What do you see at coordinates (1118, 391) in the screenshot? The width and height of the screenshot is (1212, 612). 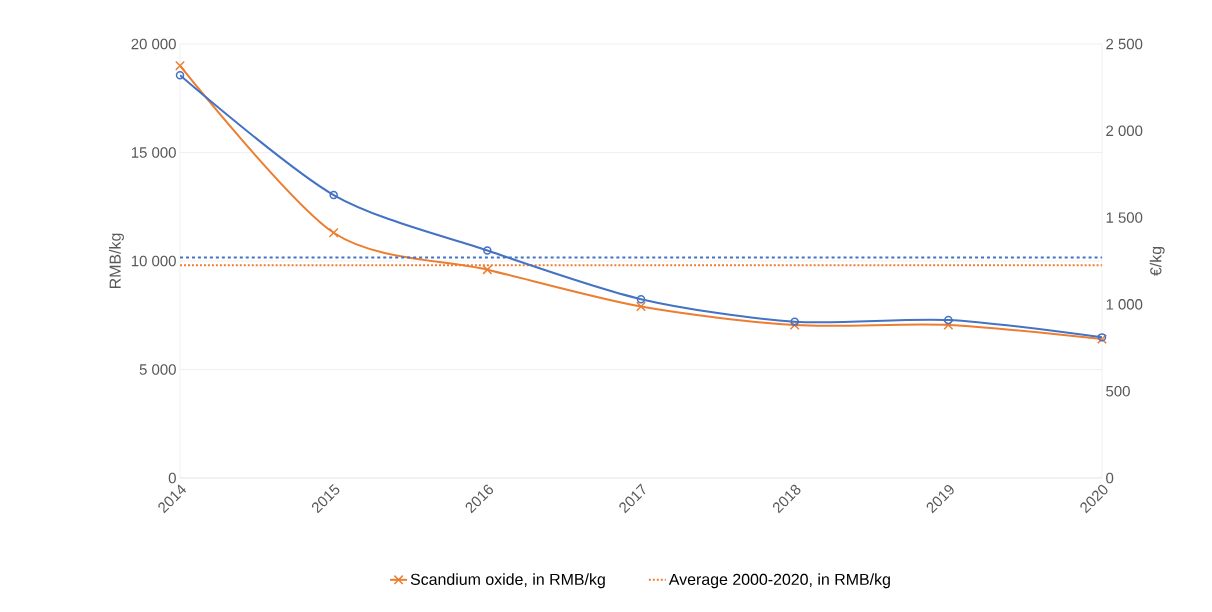 I see `y2-tick-label: 500` at bounding box center [1118, 391].